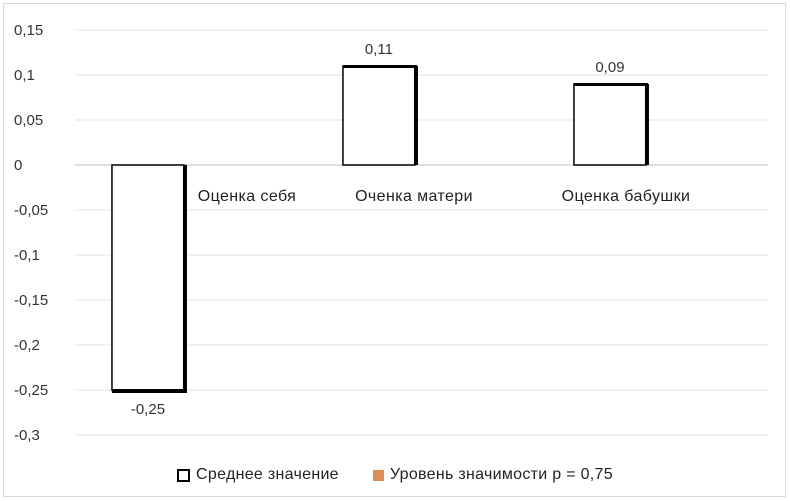  Describe the element at coordinates (18, 165) in the screenshot. I see `y-tick-label: 0` at that location.